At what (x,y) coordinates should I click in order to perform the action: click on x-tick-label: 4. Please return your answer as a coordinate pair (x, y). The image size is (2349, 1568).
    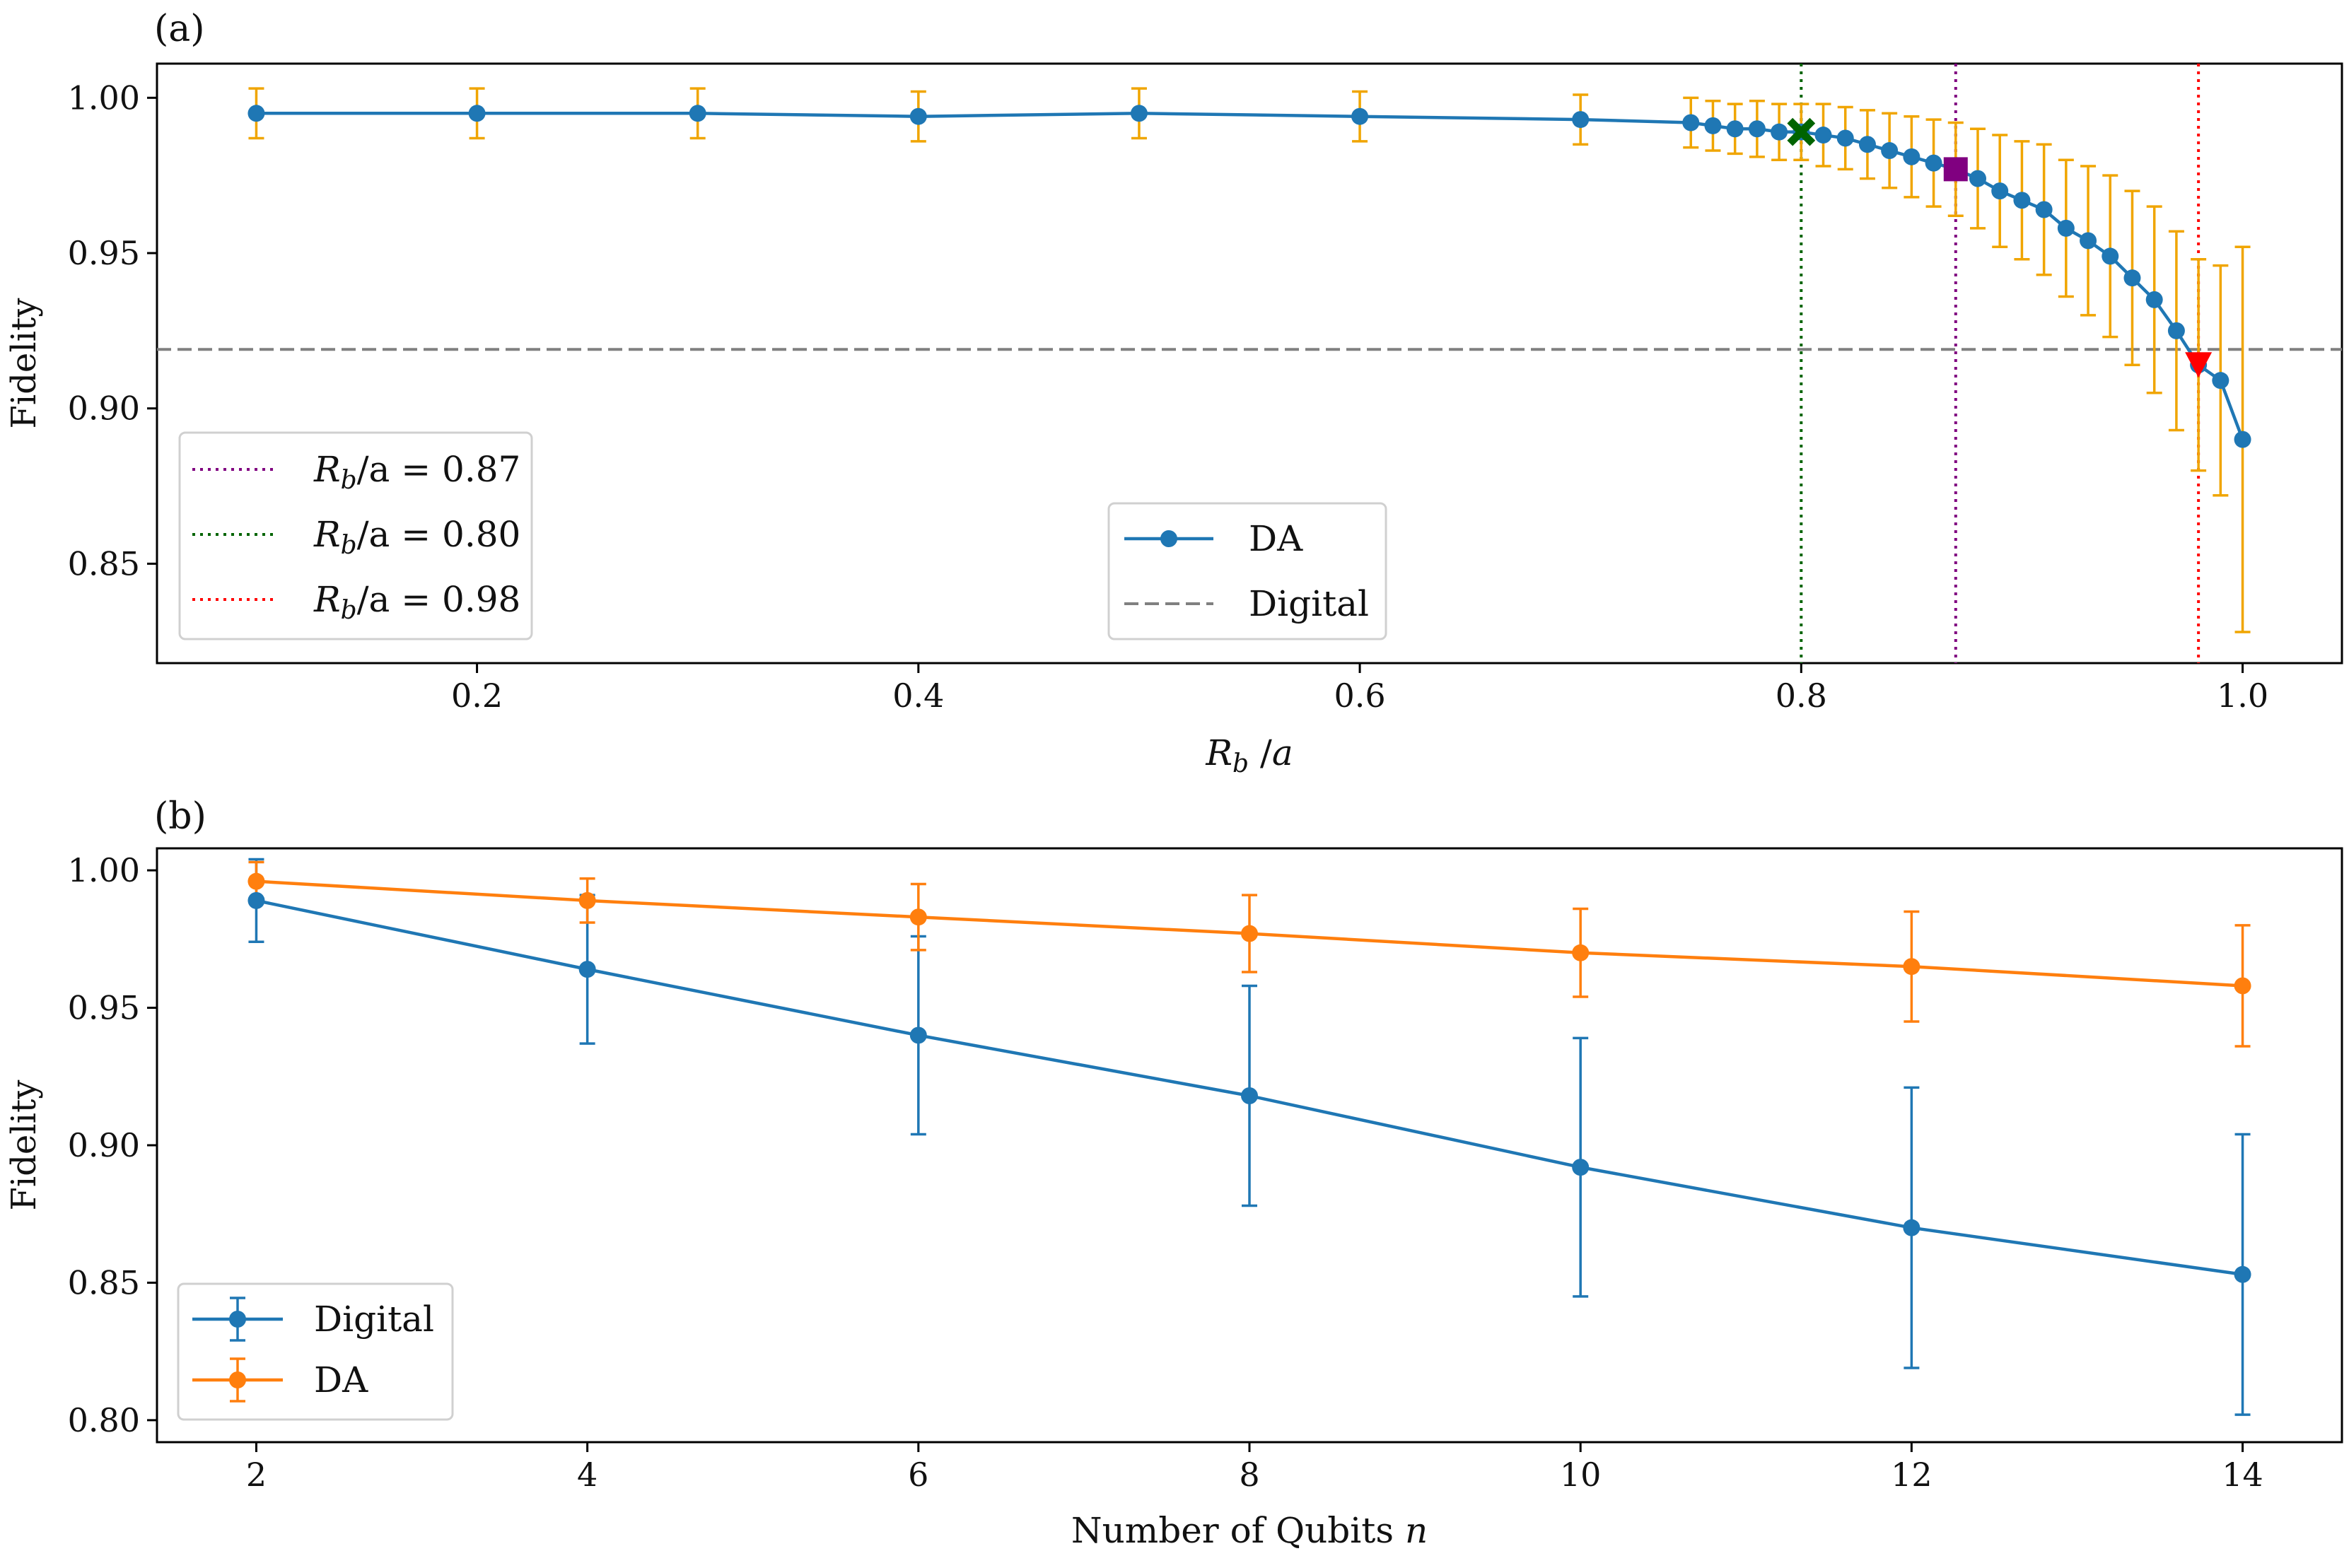
    Looking at the image, I should click on (587, 1475).